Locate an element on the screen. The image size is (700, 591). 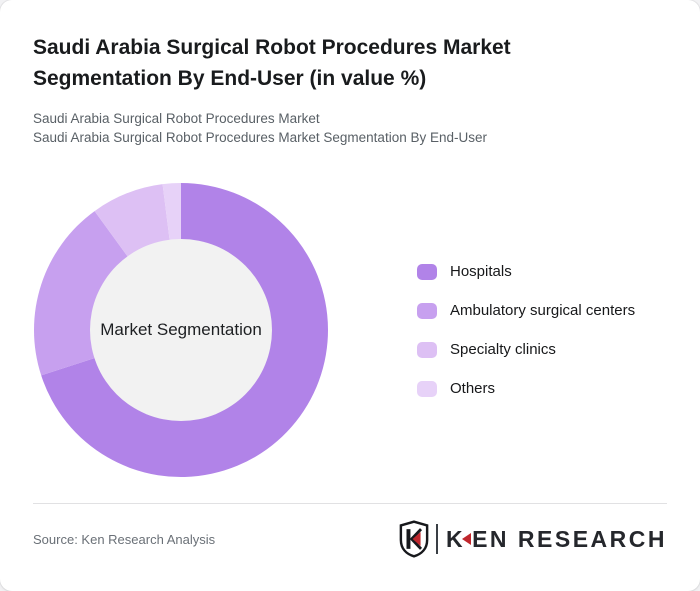
wordmark-en: EN is located at coordinates (491, 538).